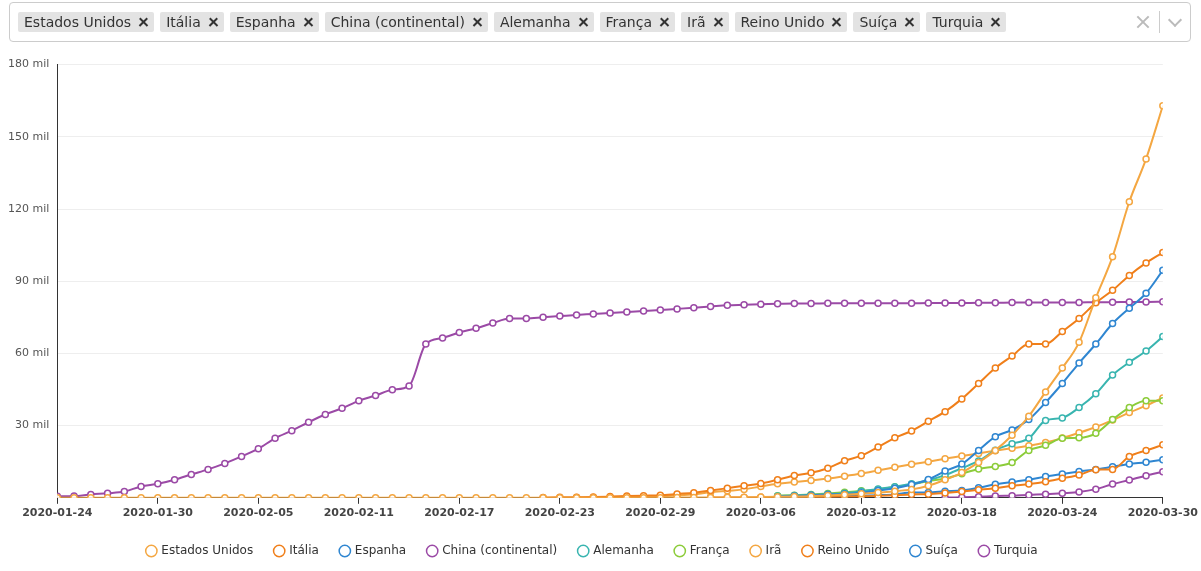 The width and height of the screenshot is (1201, 571). I want to click on x-tick-label: 2020-03-12, so click(861, 513).